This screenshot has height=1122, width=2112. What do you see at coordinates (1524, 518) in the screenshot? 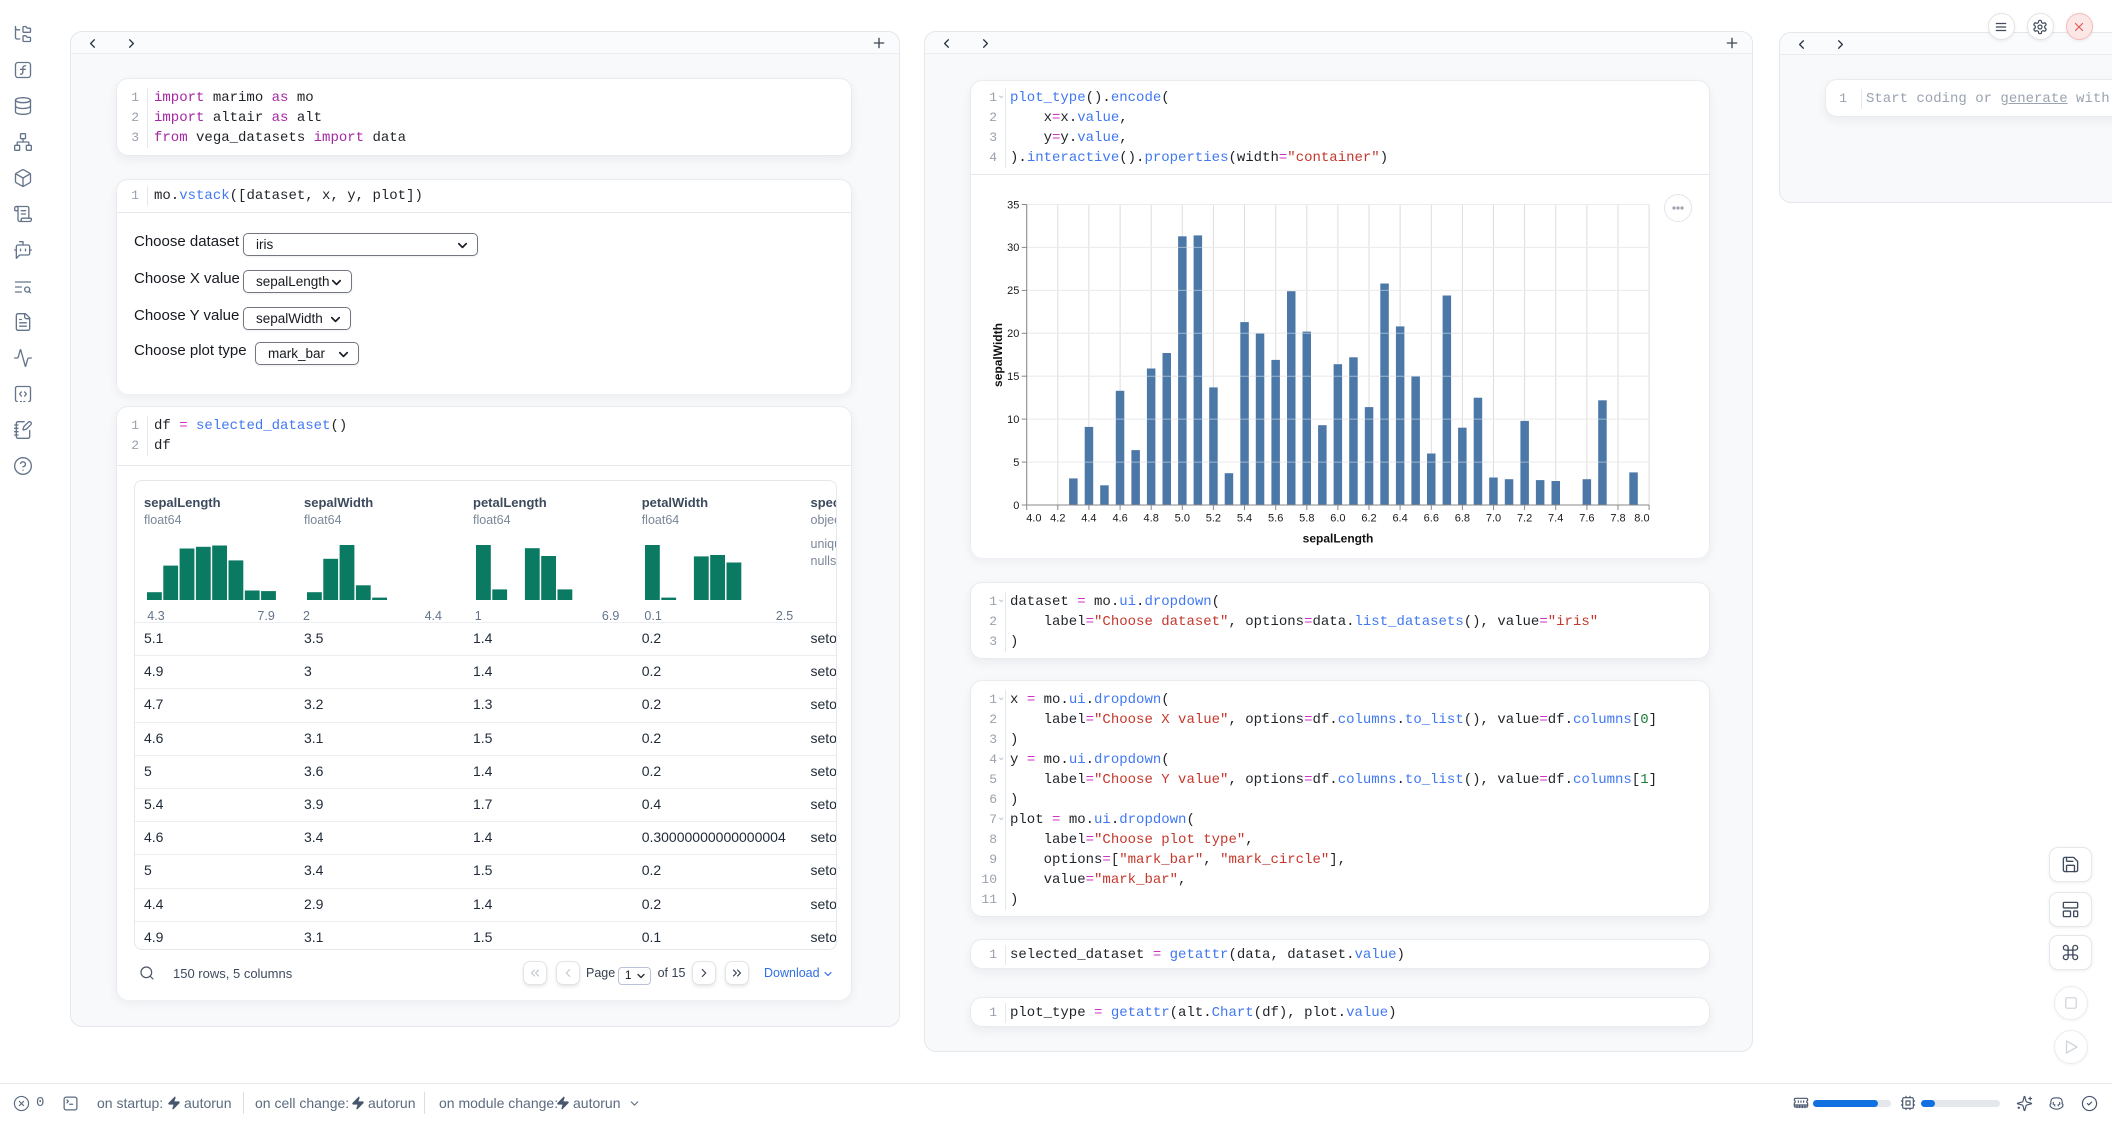
I see `svg-text: 7.2` at bounding box center [1524, 518].